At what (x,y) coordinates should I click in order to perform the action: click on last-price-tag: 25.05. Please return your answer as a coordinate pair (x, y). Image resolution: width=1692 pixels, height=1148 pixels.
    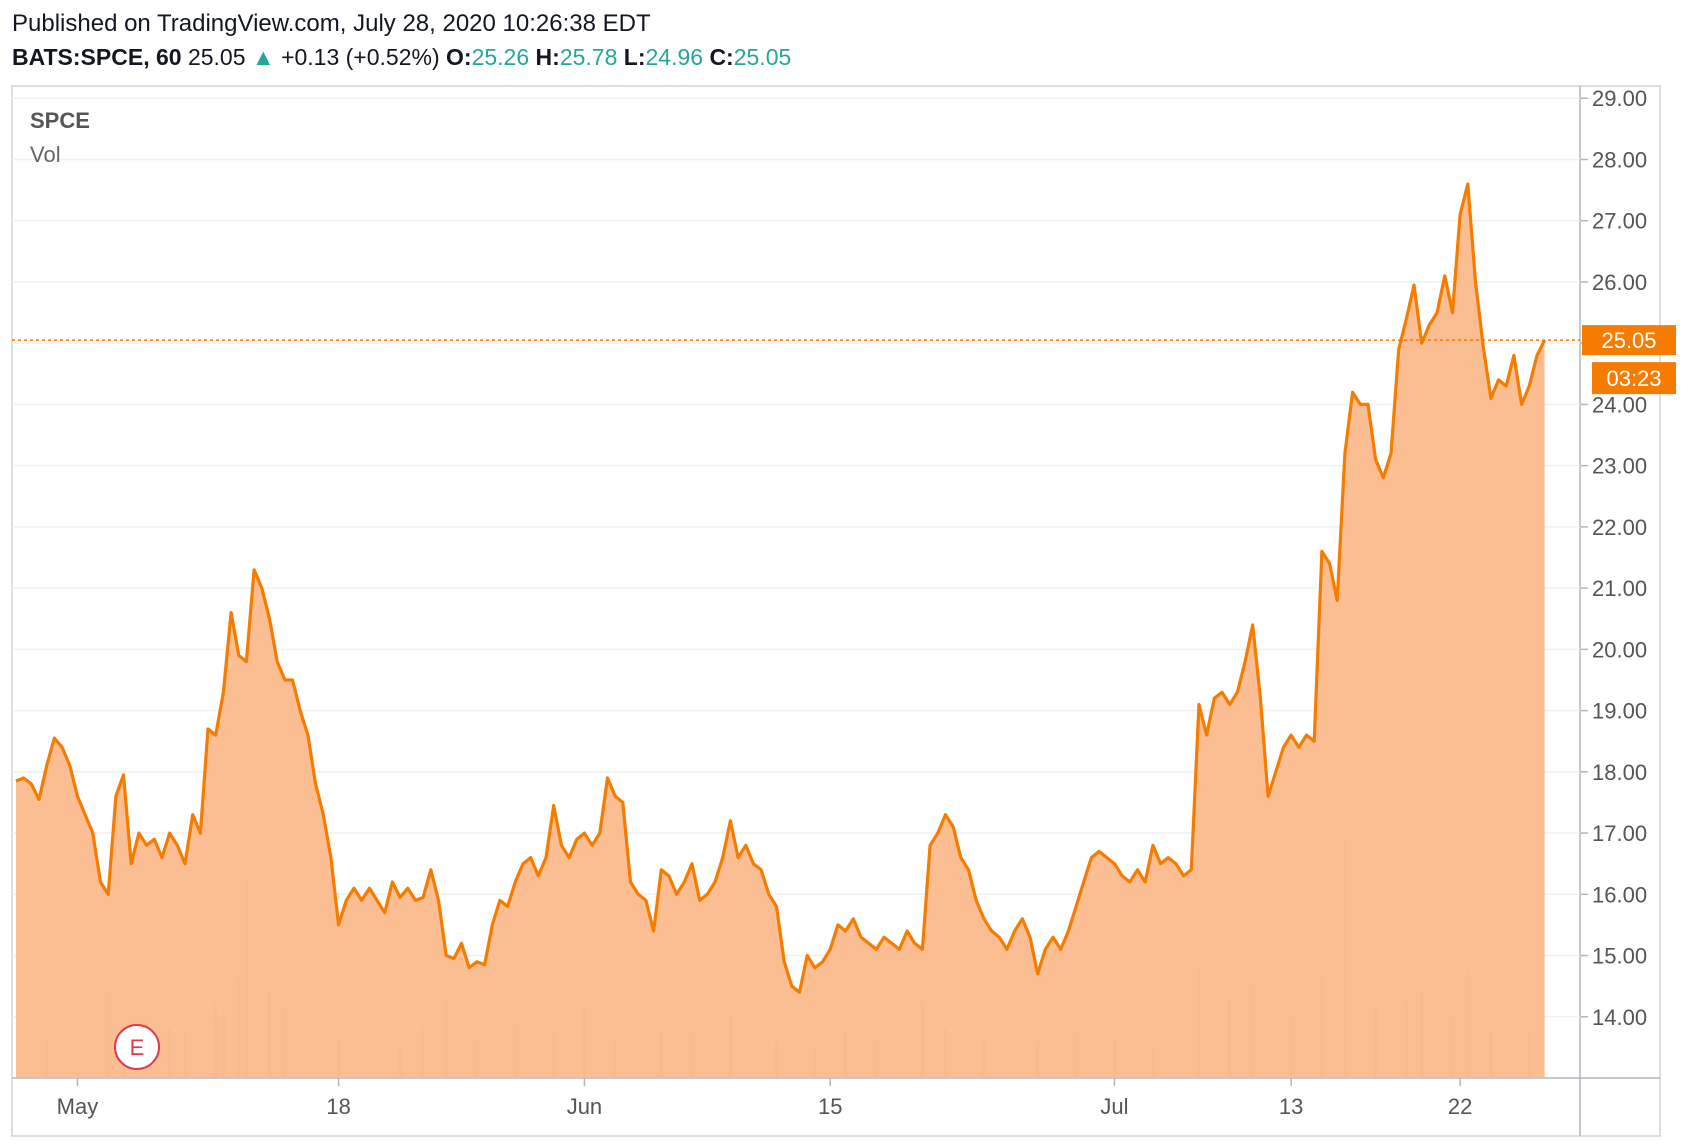
    Looking at the image, I should click on (1629, 340).